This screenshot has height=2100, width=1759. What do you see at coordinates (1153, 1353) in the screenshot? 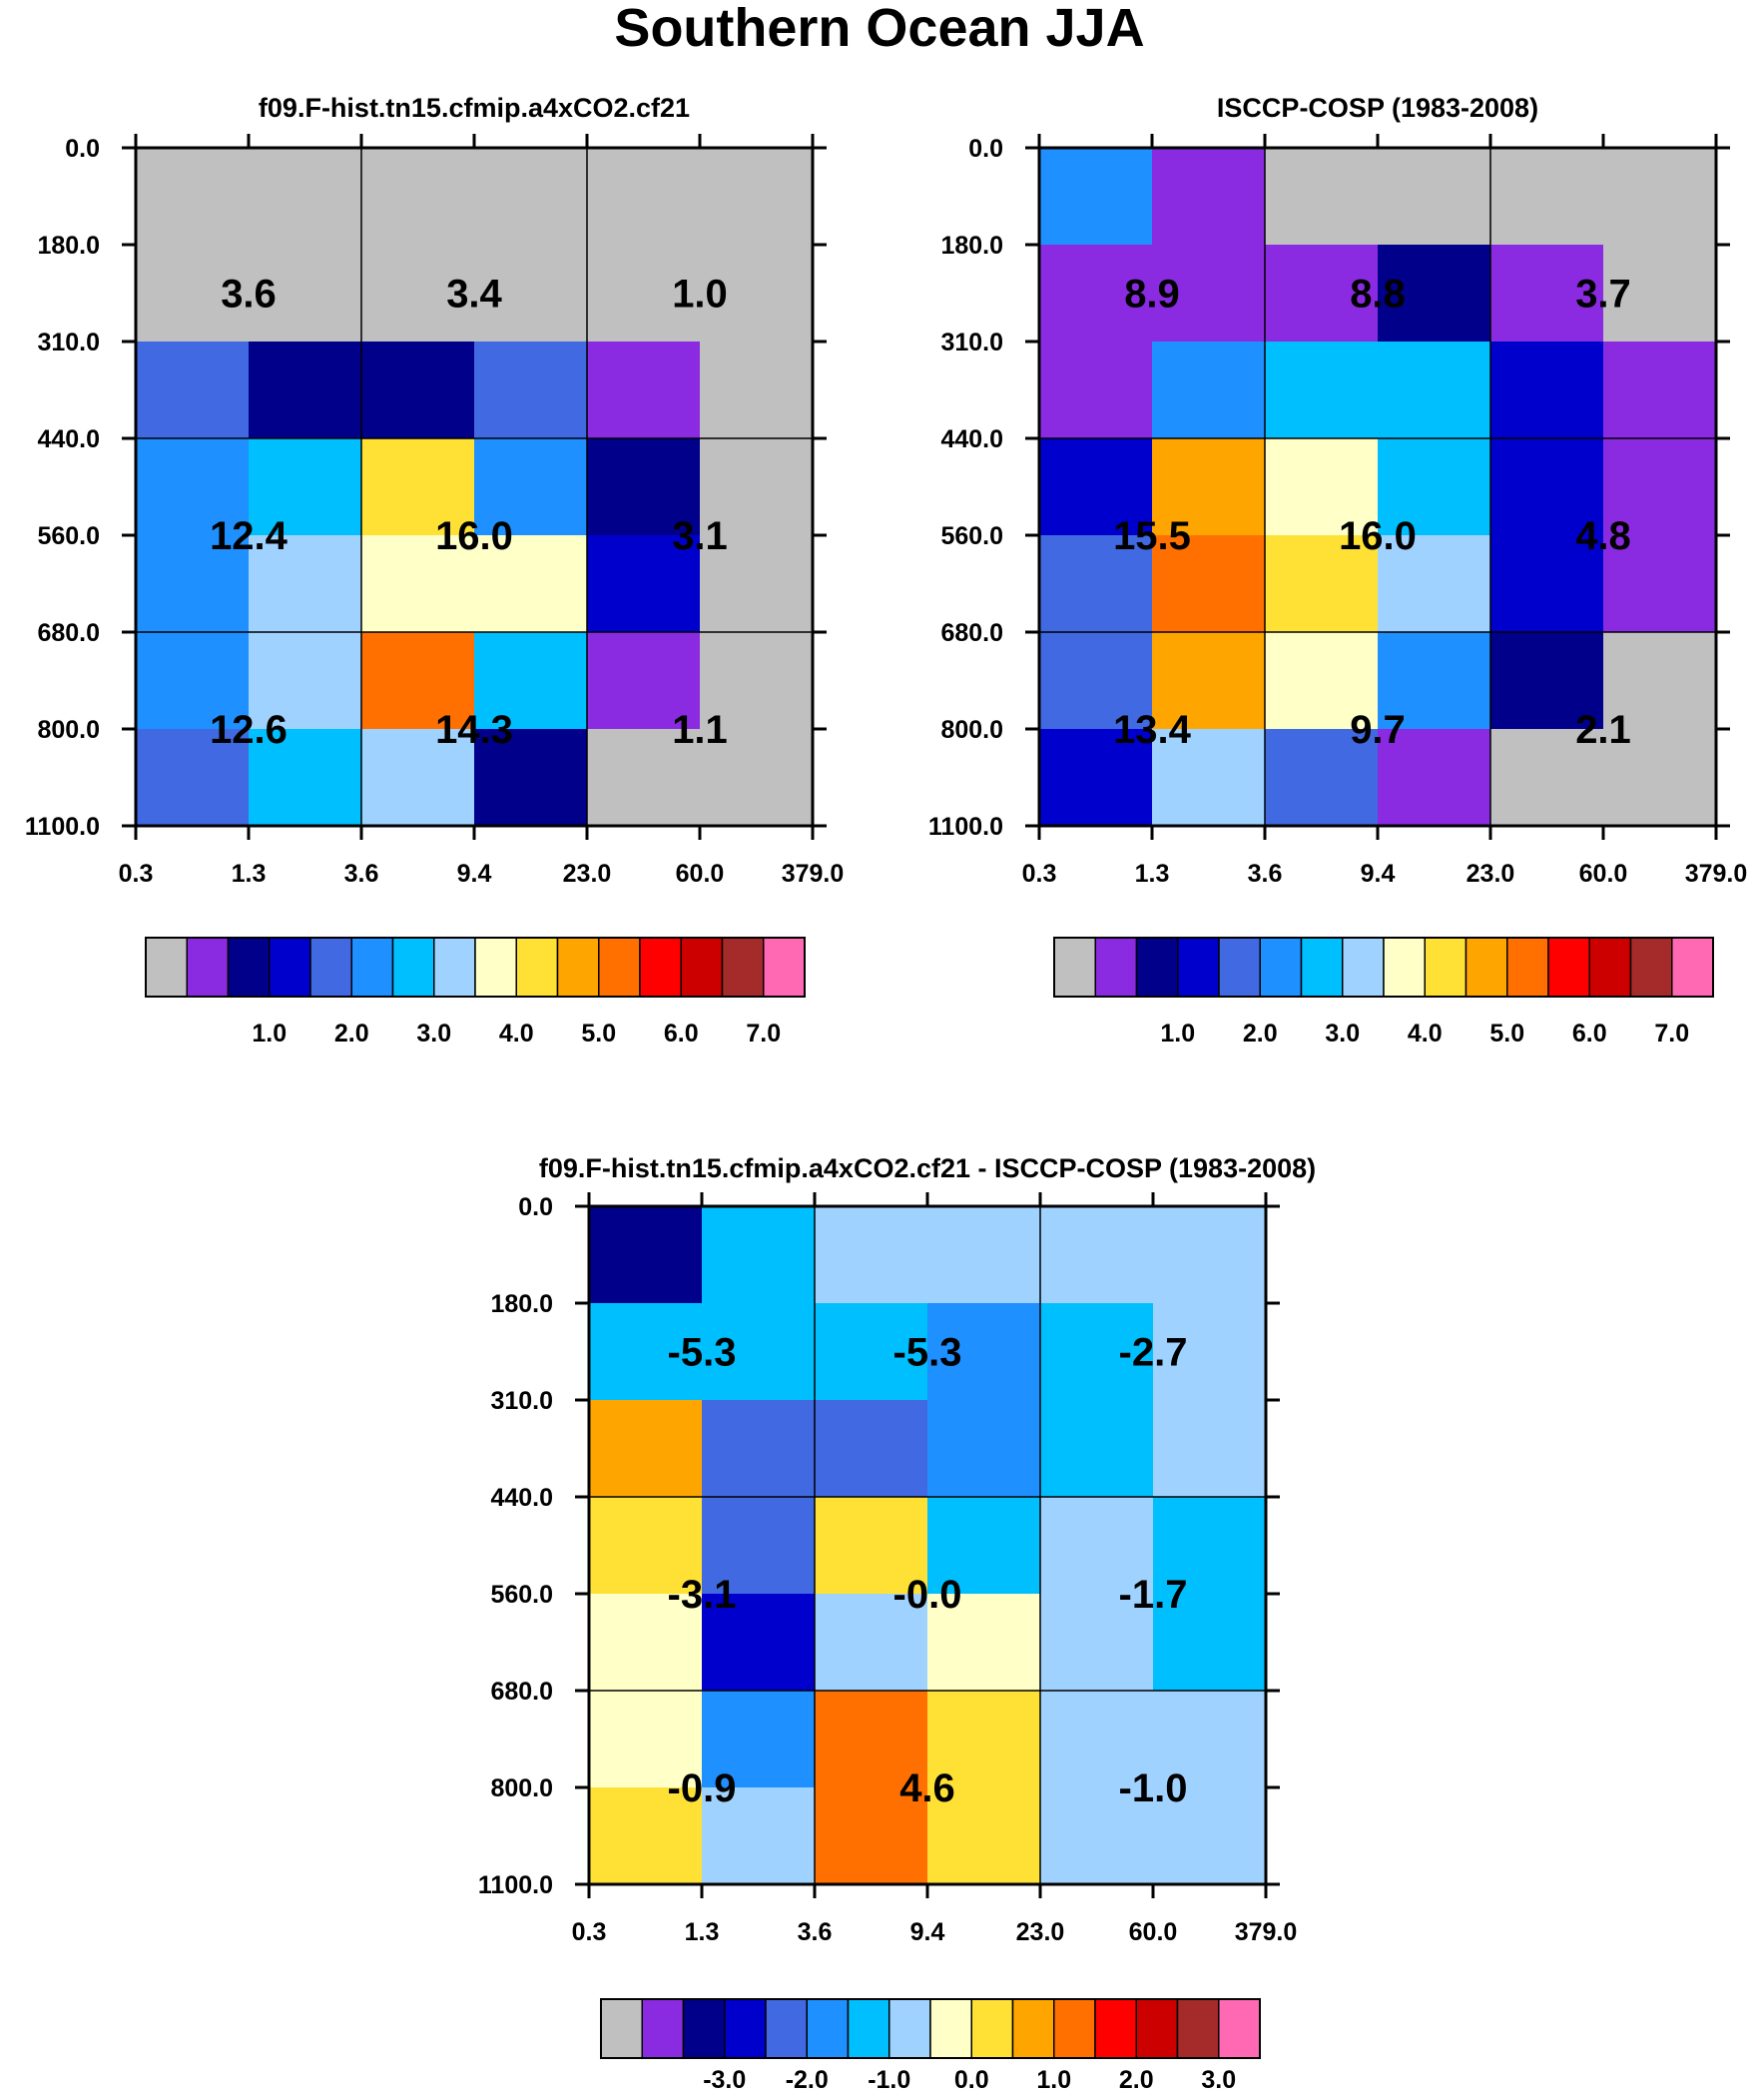
I see `box-value-label: -2.7` at bounding box center [1153, 1353].